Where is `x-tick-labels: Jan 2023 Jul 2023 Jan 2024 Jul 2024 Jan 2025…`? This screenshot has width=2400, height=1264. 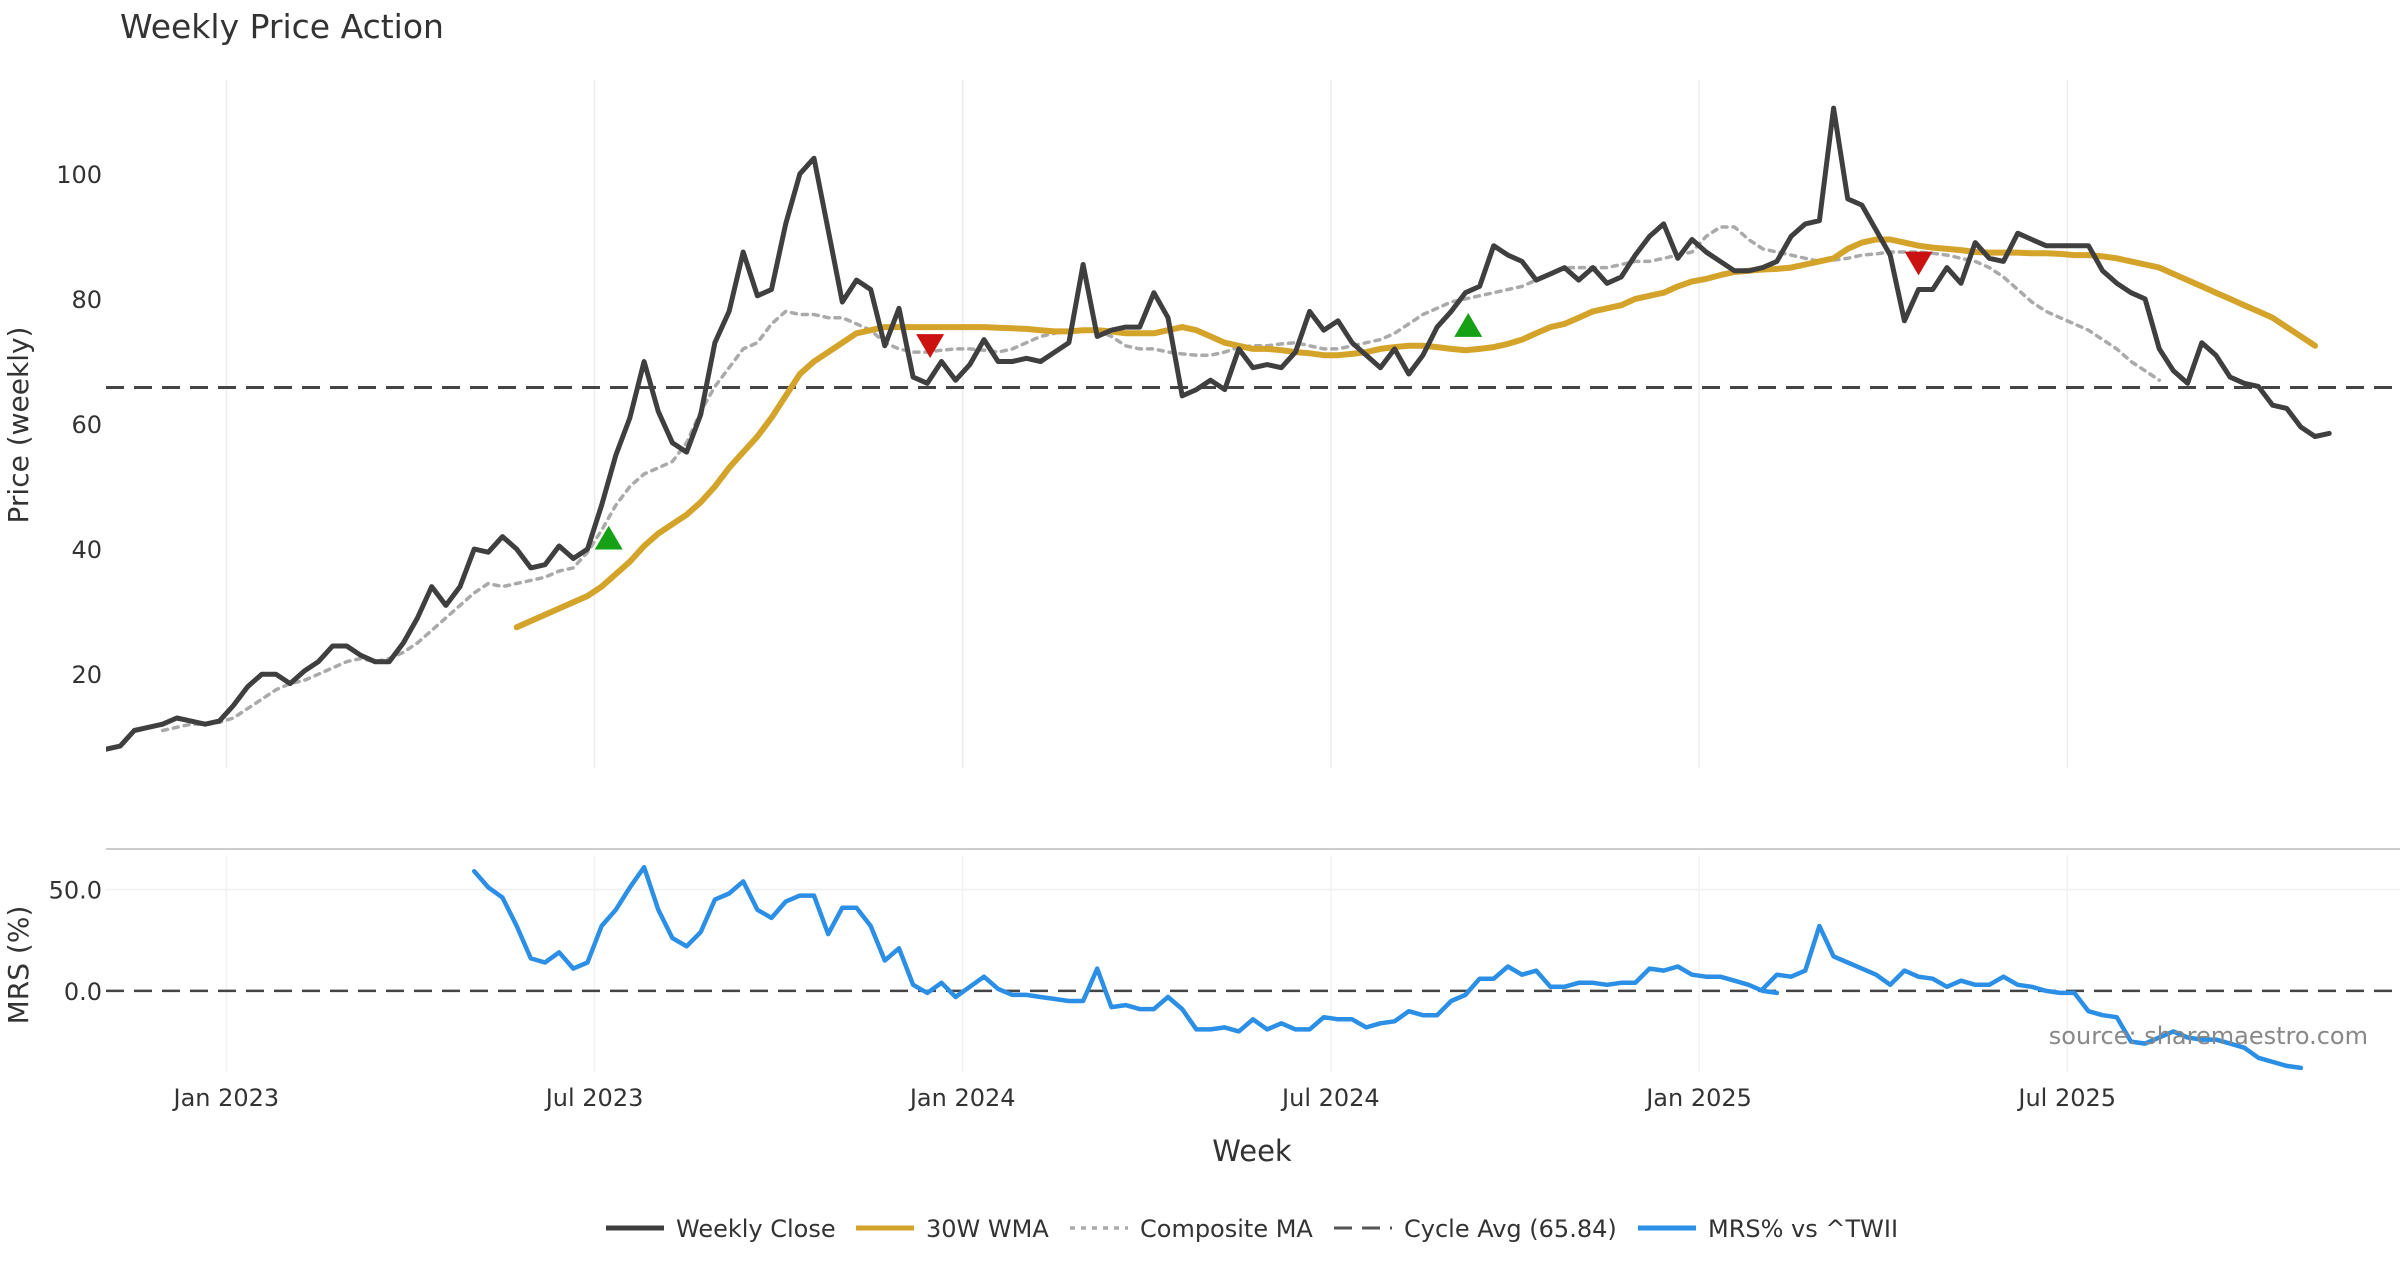 x-tick-labels: Jan 2023 Jul 2023 Jan 2024 Jul 2024 Jan 2025… is located at coordinates (1144, 1098).